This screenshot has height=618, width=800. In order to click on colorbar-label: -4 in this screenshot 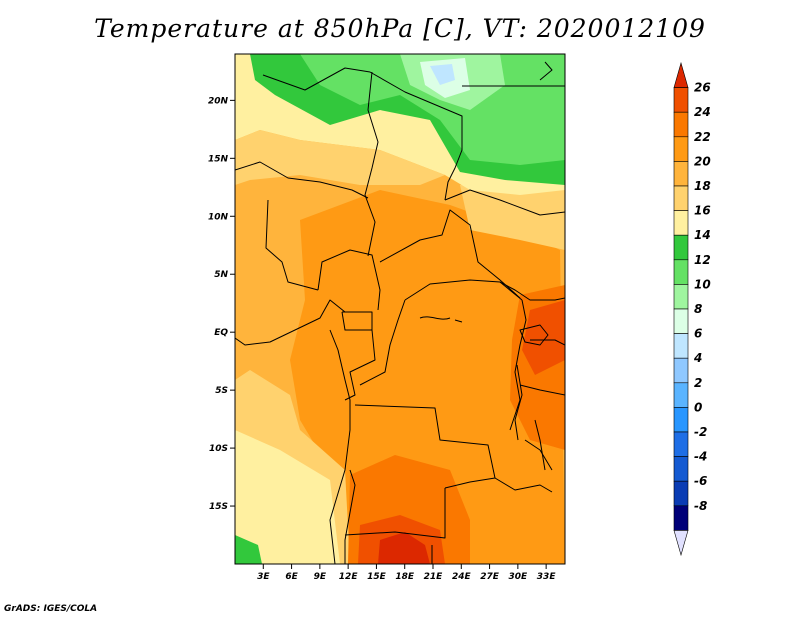, I will do `click(700, 457)`.